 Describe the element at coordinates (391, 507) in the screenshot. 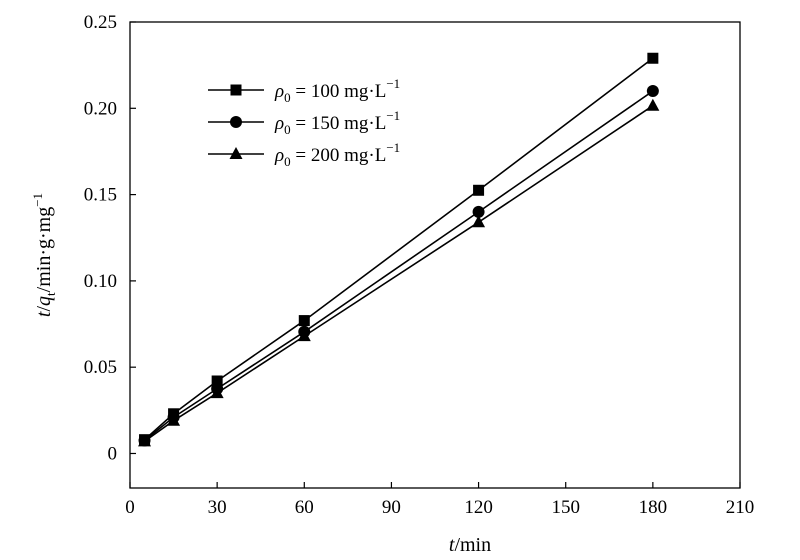

I see `x-tick-label: 90` at that location.